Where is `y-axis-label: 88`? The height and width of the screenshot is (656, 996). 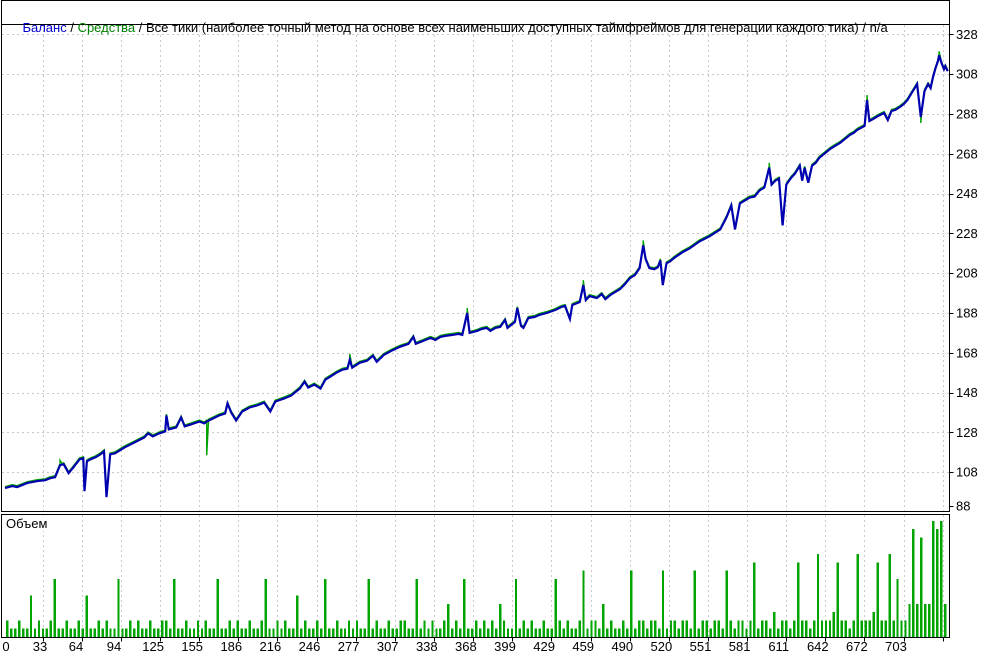
y-axis-label: 88 is located at coordinates (963, 506).